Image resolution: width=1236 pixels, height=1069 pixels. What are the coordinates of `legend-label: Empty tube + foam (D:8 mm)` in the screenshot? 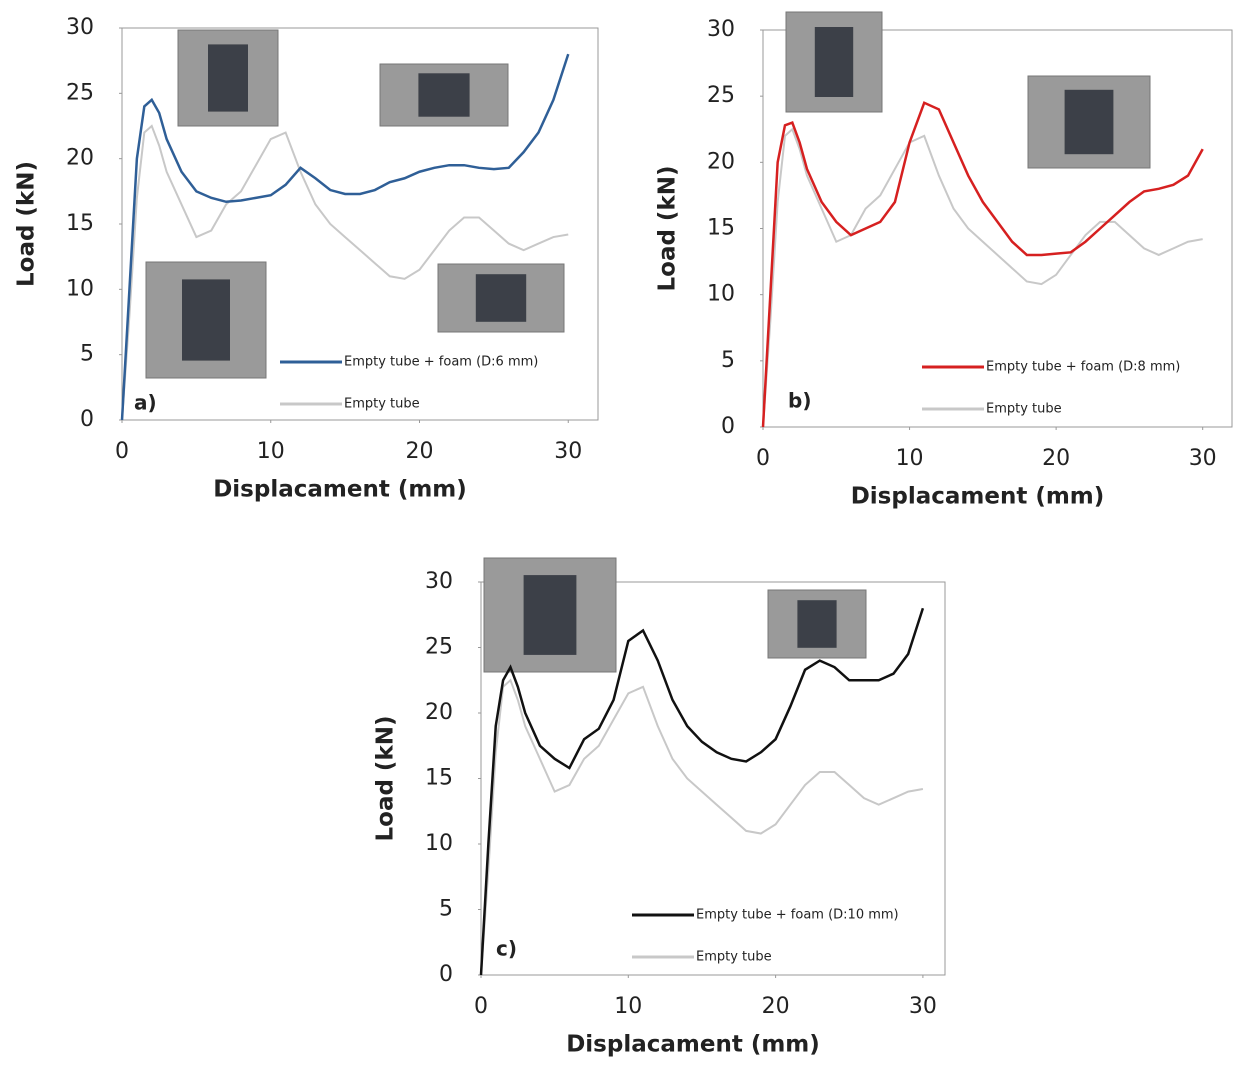 It's located at (1083, 367).